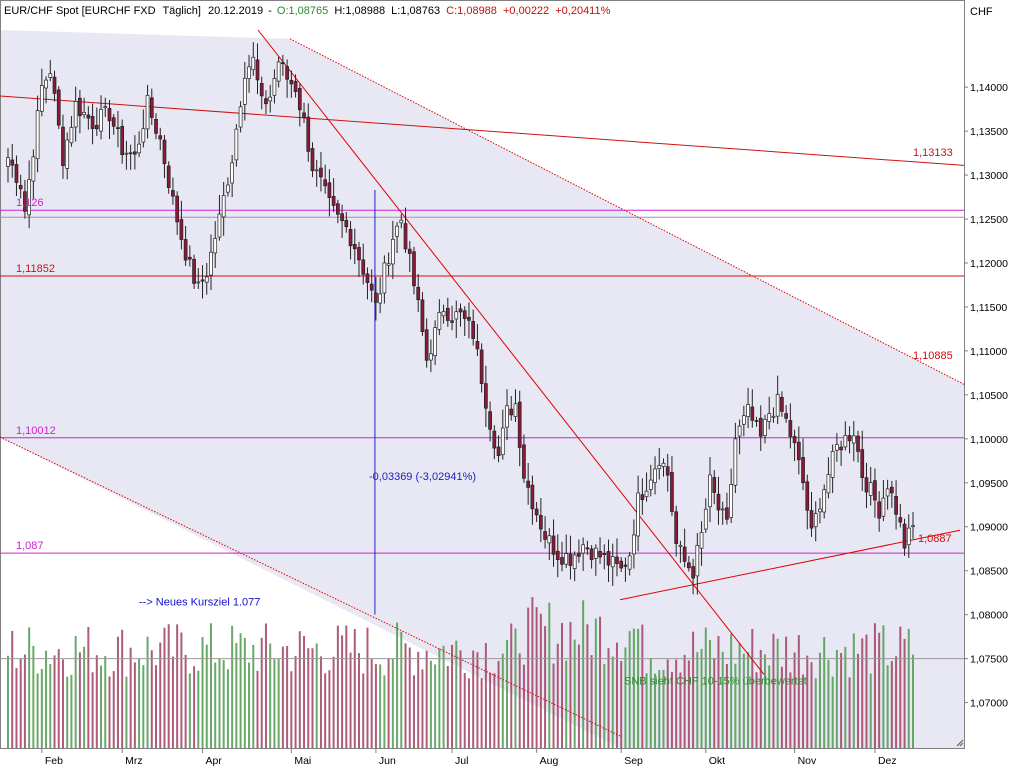 The image size is (1024, 768). What do you see at coordinates (415, 11) in the screenshot?
I see `header-low: L:1,08763` at bounding box center [415, 11].